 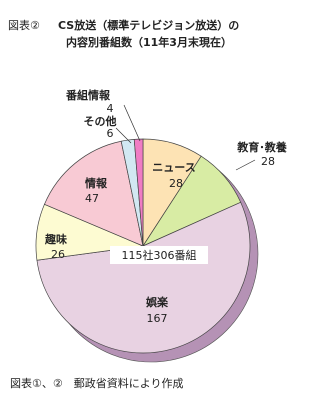 What do you see at coordinates (148, 25) in the screenshot?
I see `chart-title: CS放送（標準テレビジョン放送）の` at bounding box center [148, 25].